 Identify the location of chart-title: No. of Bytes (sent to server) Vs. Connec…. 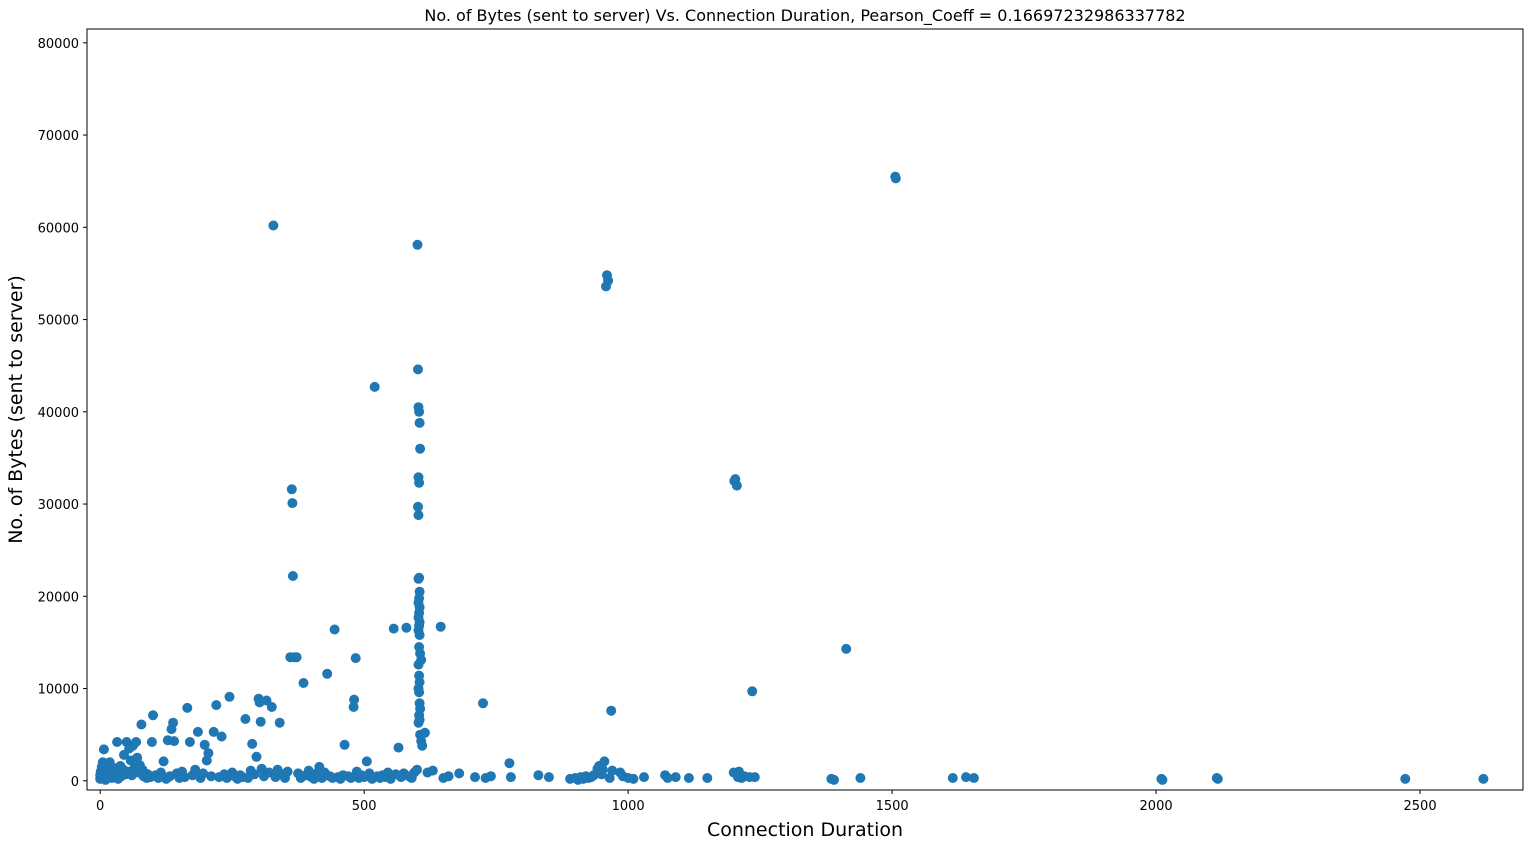
(804, 16).